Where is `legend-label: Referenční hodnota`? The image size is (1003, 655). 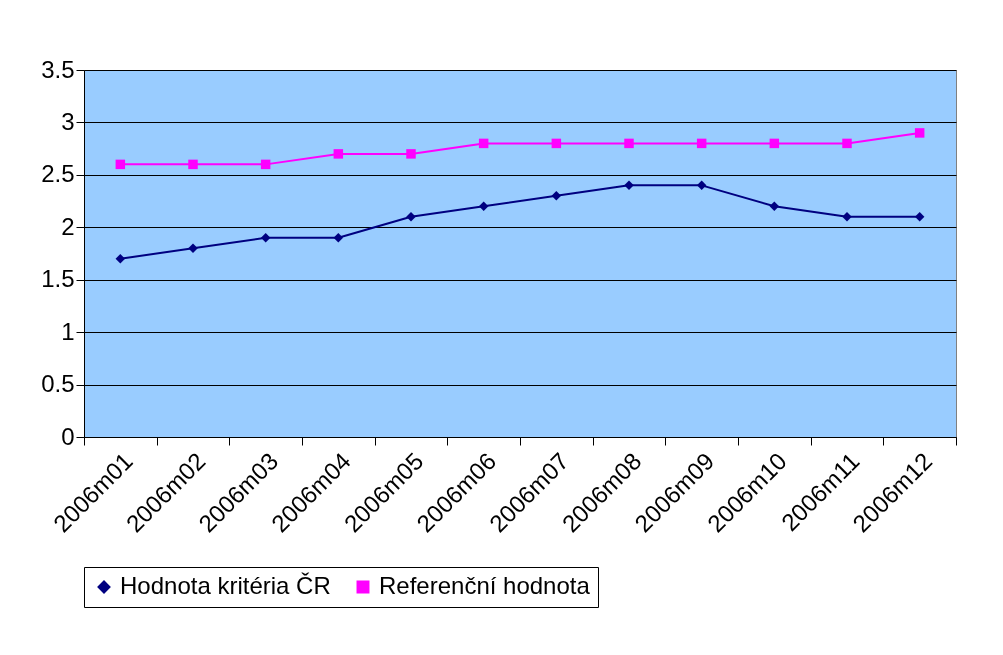 legend-label: Referenční hodnota is located at coordinates (485, 585).